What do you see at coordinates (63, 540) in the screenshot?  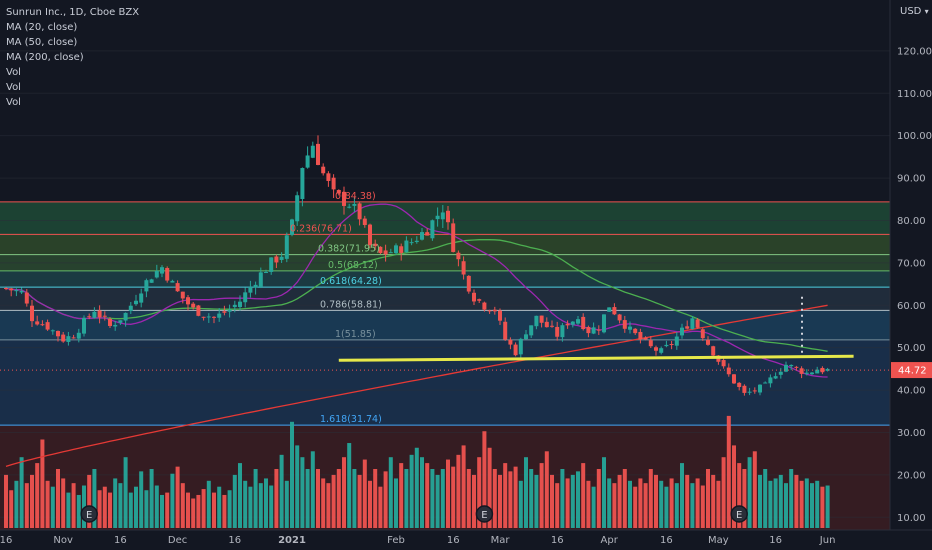 I see `x-tick-label: Nov` at bounding box center [63, 540].